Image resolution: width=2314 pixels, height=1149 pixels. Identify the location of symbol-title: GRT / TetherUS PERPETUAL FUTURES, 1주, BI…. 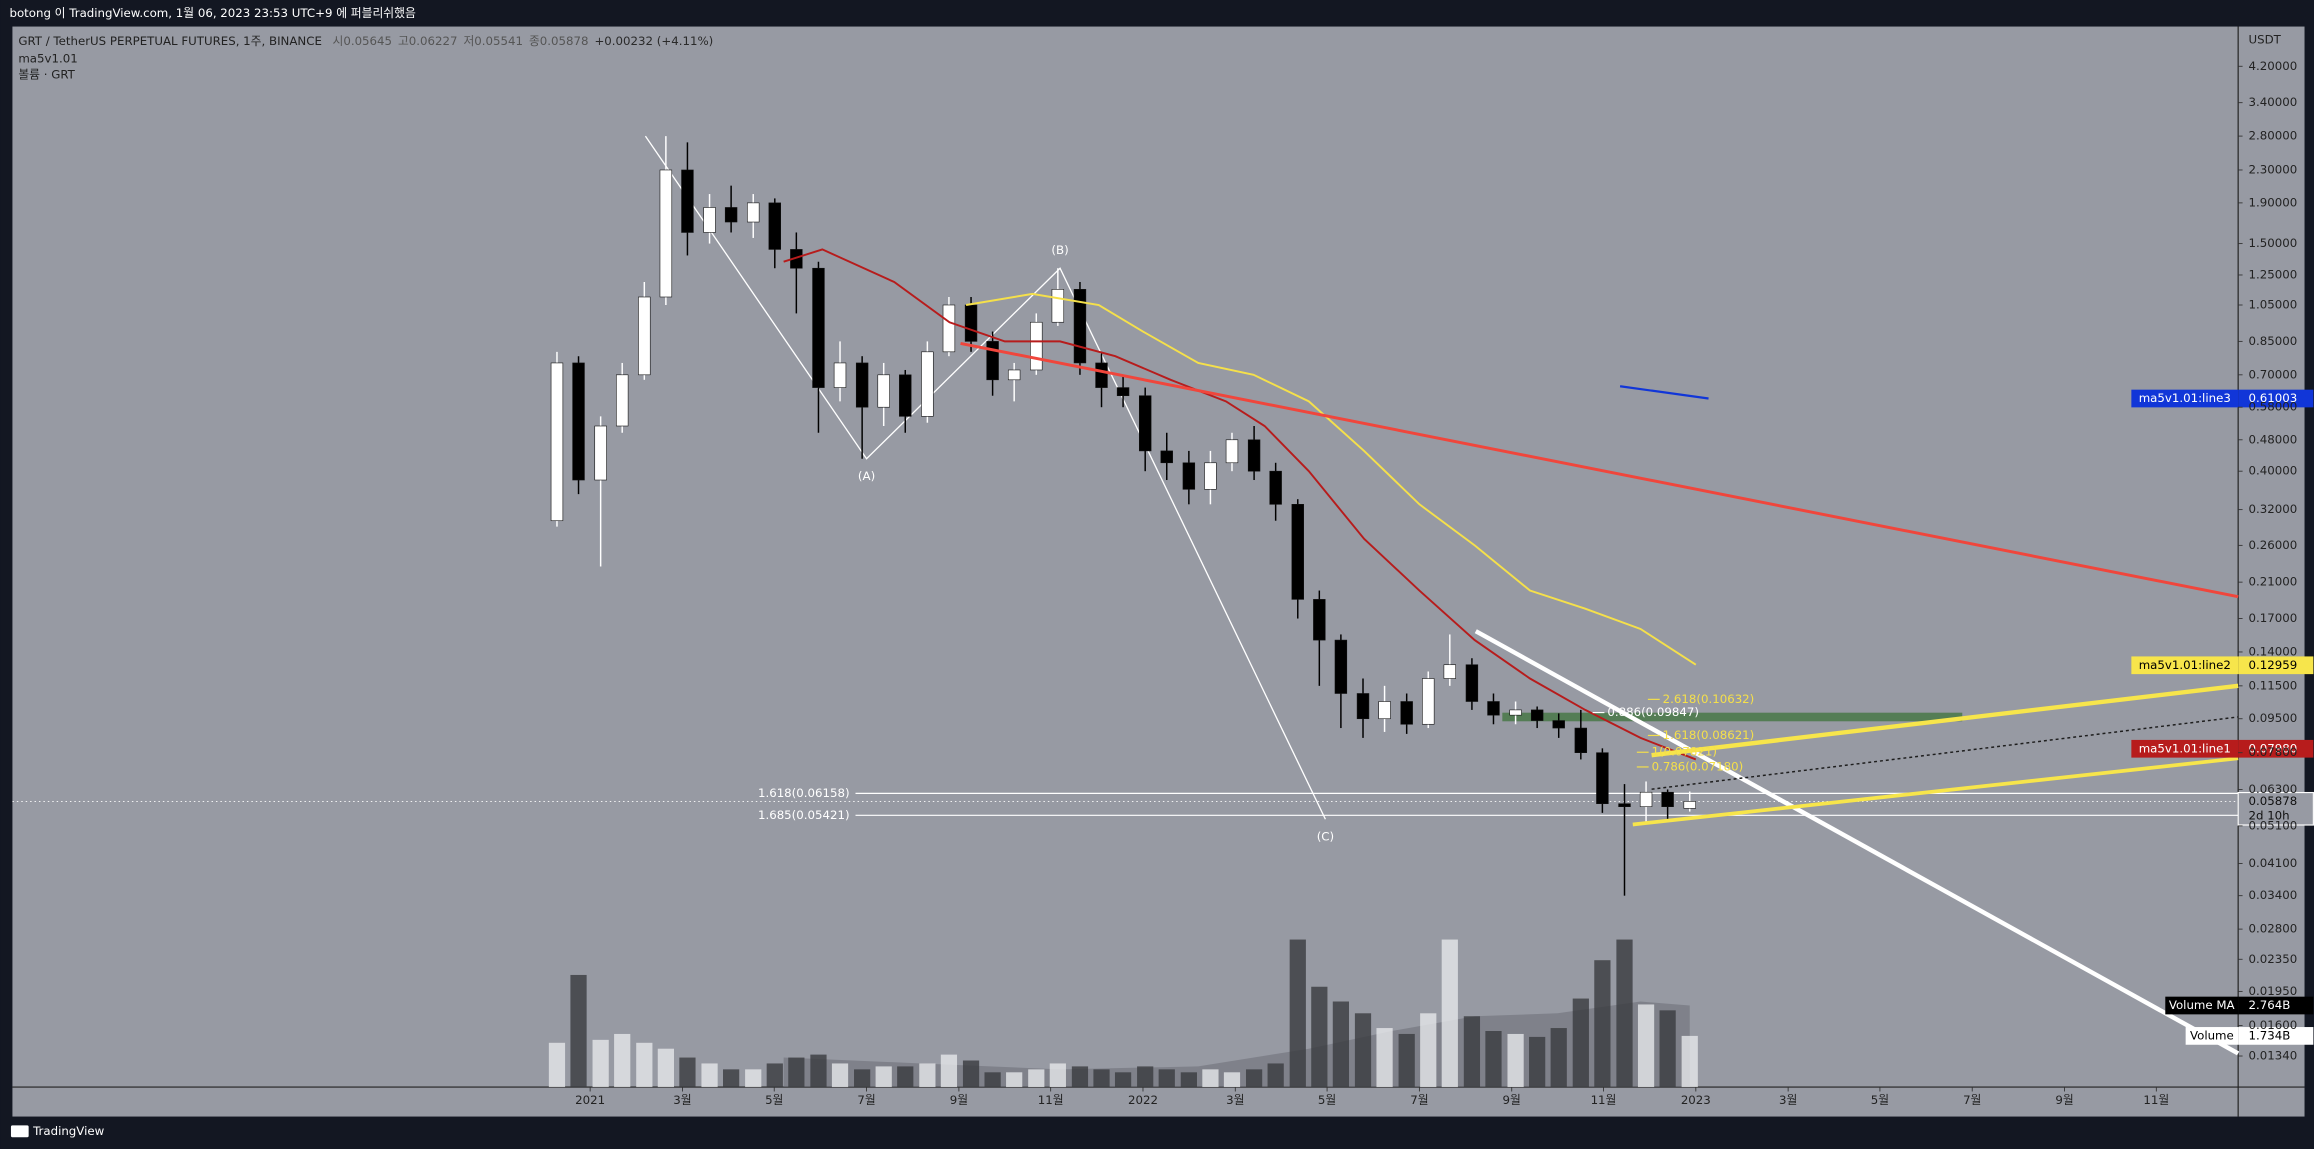
(170, 41).